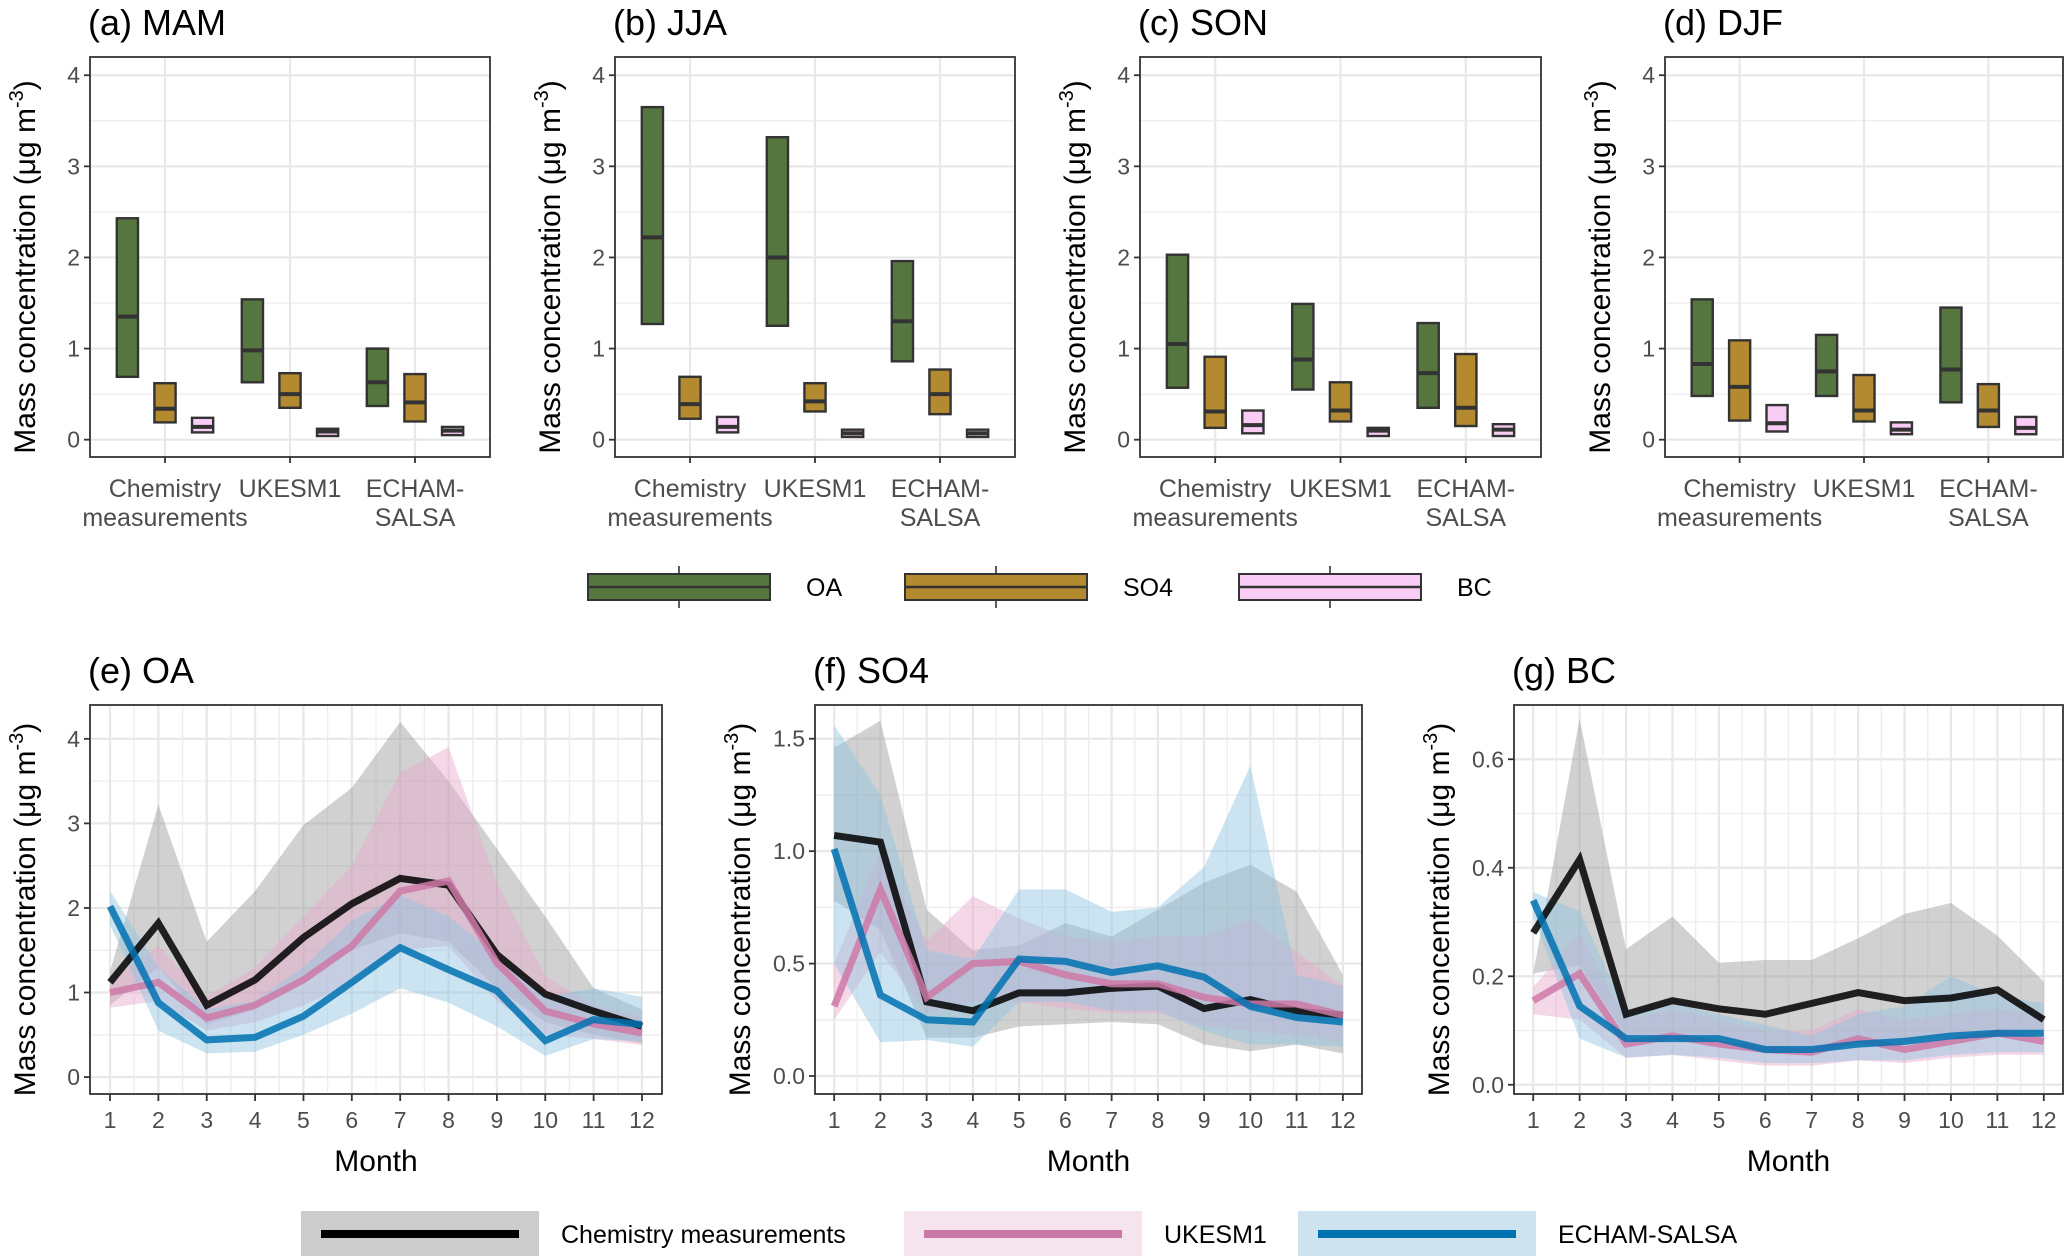 This screenshot has width=2067, height=1256. What do you see at coordinates (1723, 22) in the screenshot?
I see `panel-title: (d) DJF` at bounding box center [1723, 22].